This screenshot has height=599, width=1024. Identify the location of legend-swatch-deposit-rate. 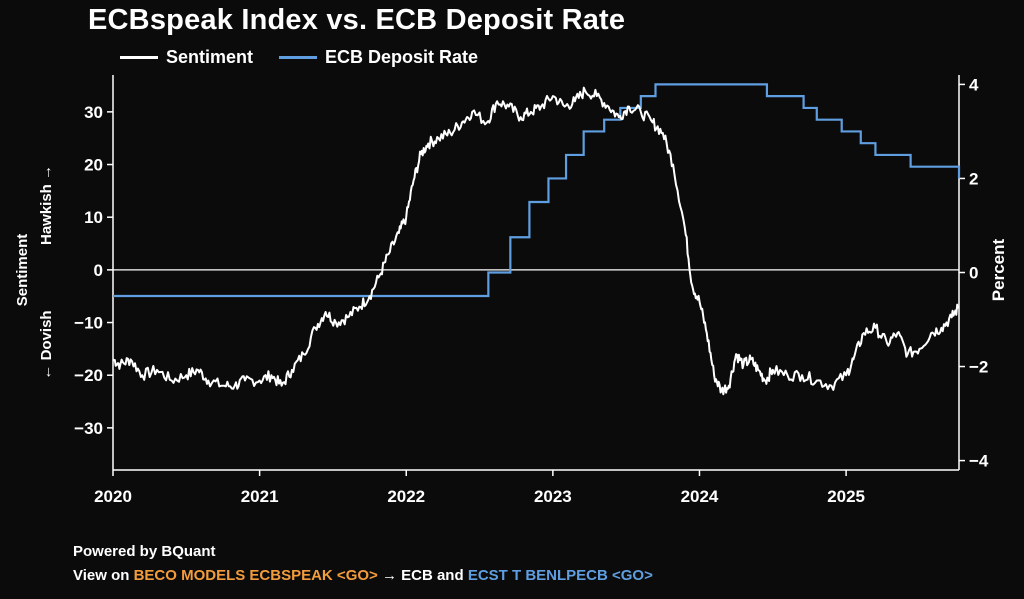
(298, 57).